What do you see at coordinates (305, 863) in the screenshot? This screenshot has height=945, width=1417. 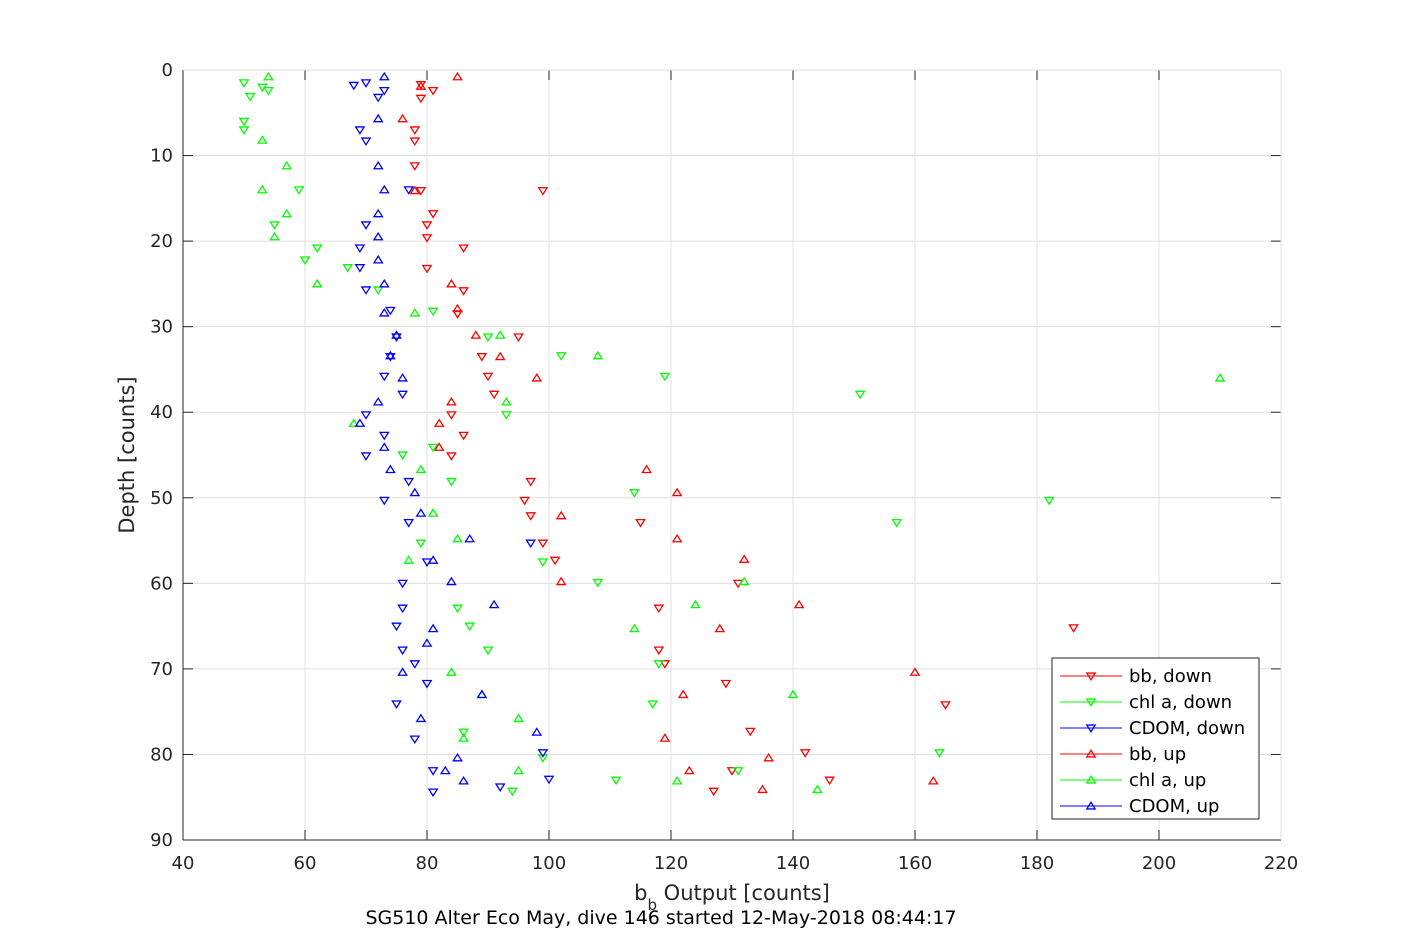 I see `x-tick-label: 60` at bounding box center [305, 863].